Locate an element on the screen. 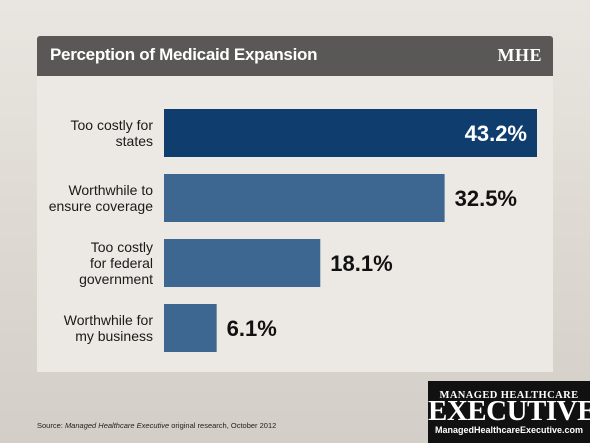  category-label-2: Too costly for federal government is located at coordinates (116, 263).